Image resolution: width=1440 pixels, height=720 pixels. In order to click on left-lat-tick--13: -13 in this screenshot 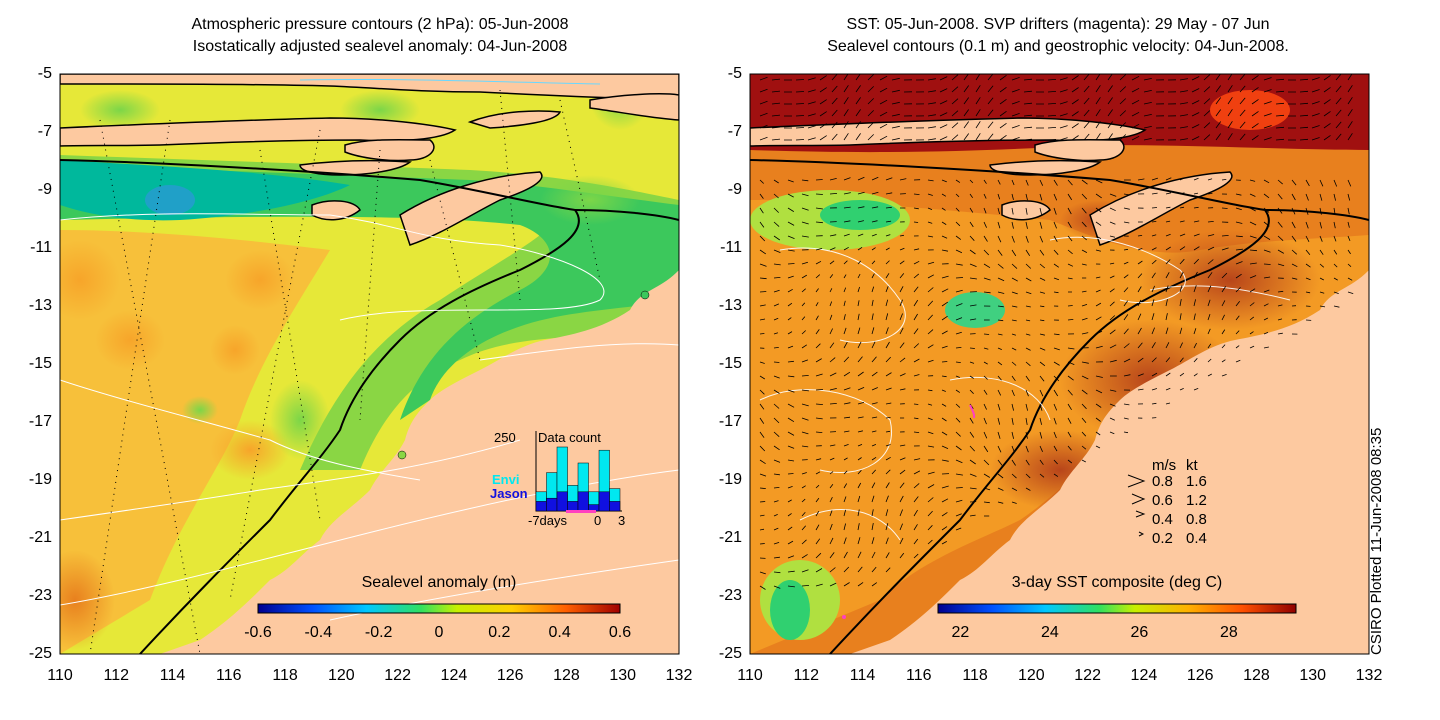, I will do `click(40, 305)`.